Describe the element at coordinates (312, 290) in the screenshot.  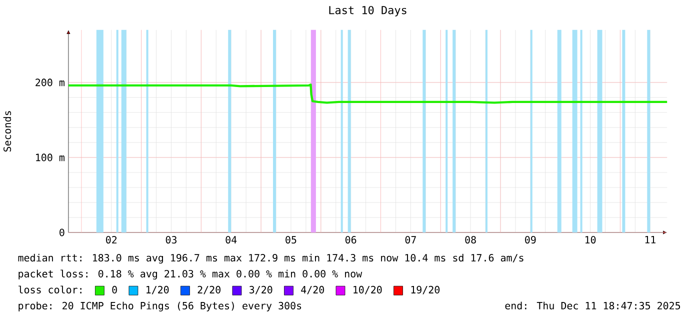
I see `legend-label: 4/20` at that location.